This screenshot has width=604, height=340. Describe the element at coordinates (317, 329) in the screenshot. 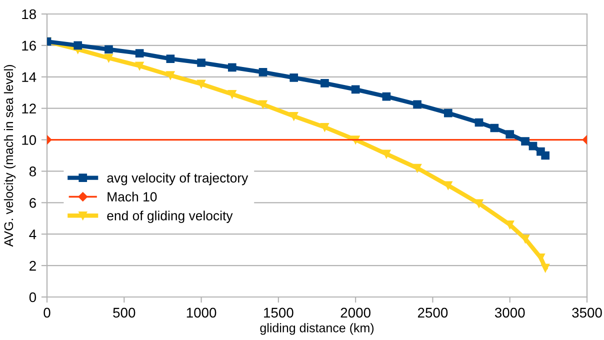

I see `x-axis-title: gliding distance (km)` at that location.